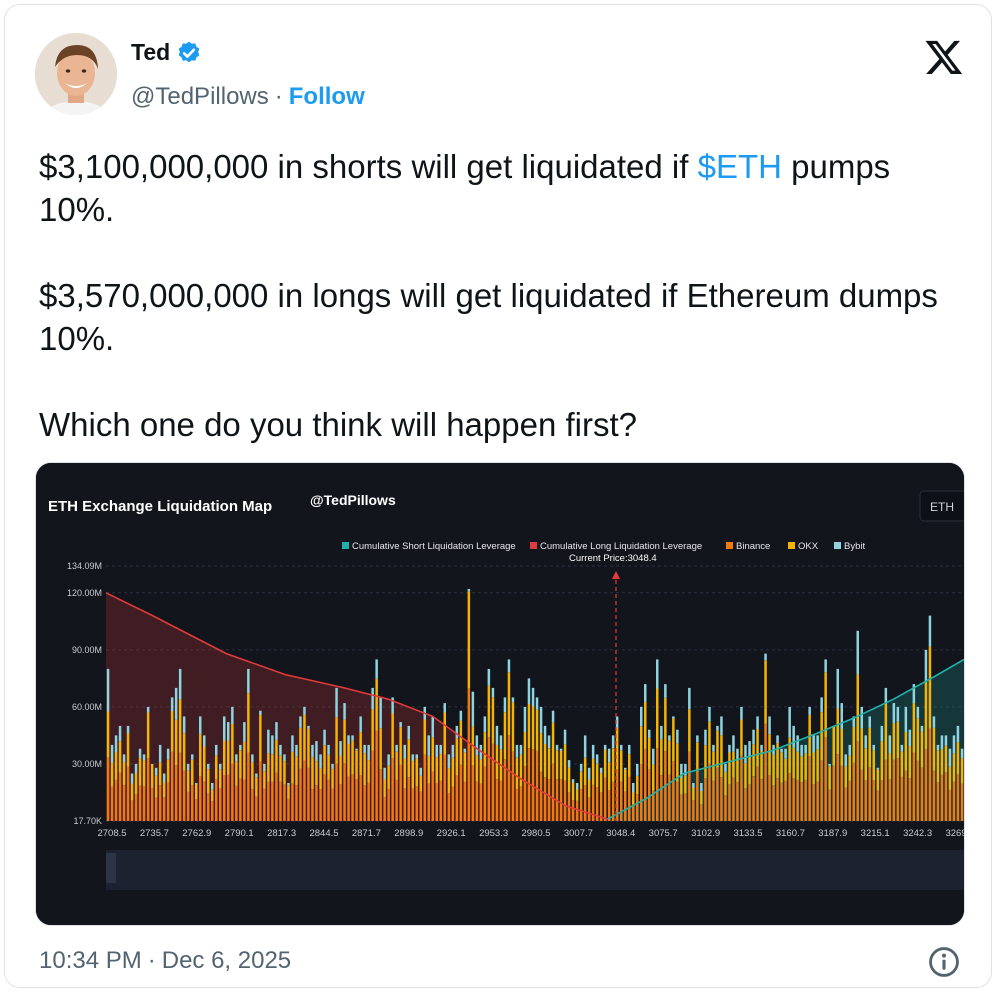 This screenshot has height=992, width=998. I want to click on user-handle: @TedPillows, so click(200, 96).